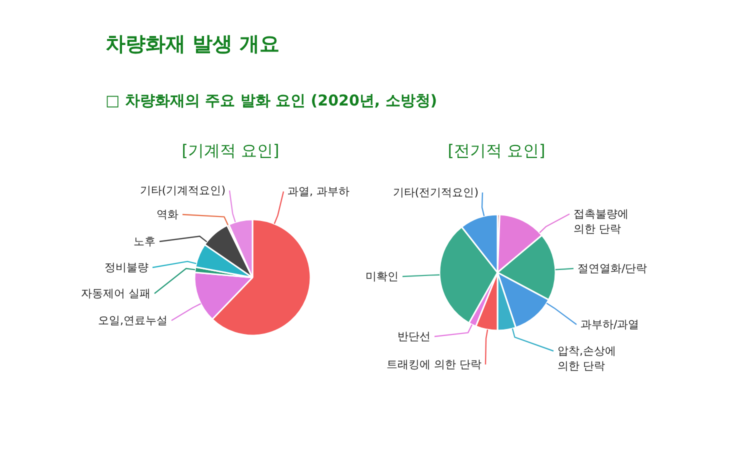 The height and width of the screenshot is (476, 730). What do you see at coordinates (497, 150) in the screenshot?
I see `chart-title: [전기적 요인]` at bounding box center [497, 150].